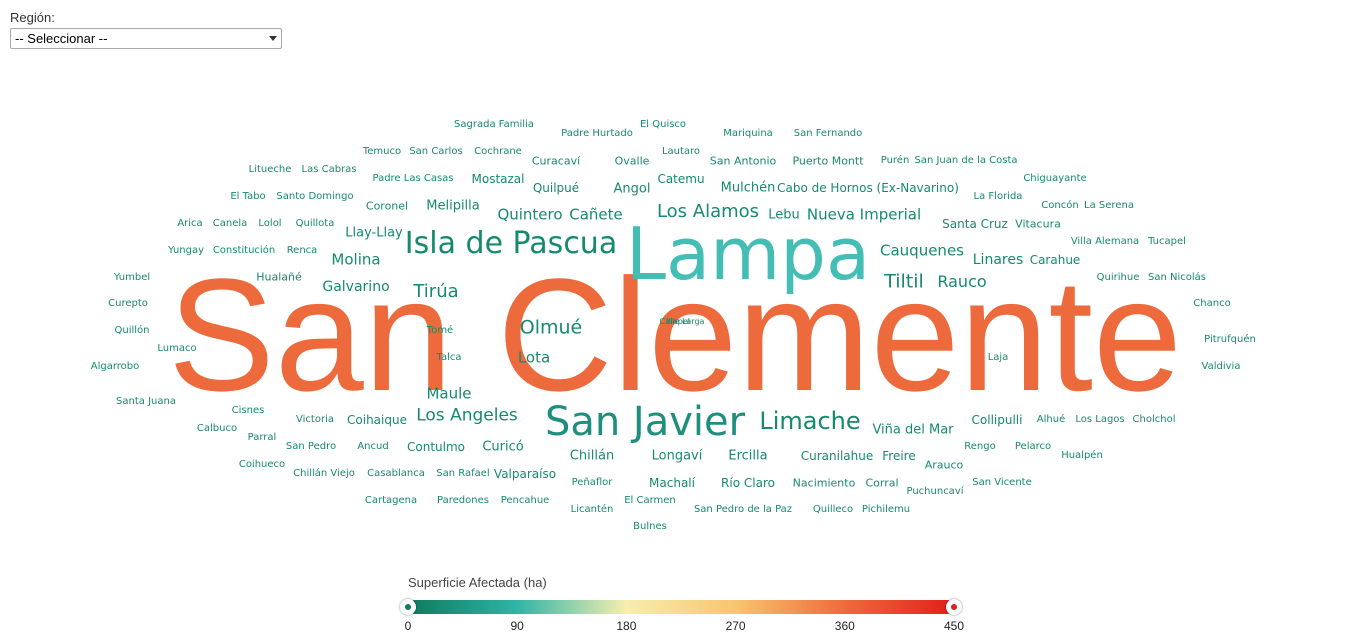 This screenshot has width=1366, height=643. What do you see at coordinates (1051, 419) in the screenshot?
I see `word-alhué: Alhué` at bounding box center [1051, 419].